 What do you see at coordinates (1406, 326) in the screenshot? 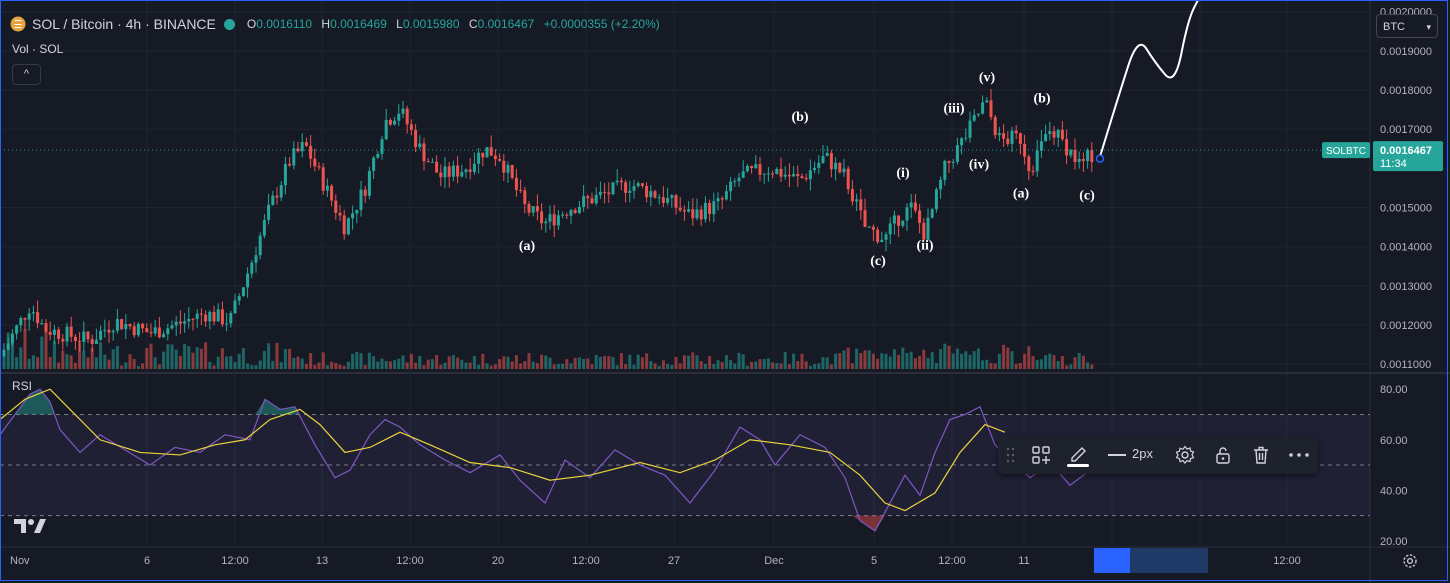
I see `price-tick-label: 0.0012000` at bounding box center [1406, 326].